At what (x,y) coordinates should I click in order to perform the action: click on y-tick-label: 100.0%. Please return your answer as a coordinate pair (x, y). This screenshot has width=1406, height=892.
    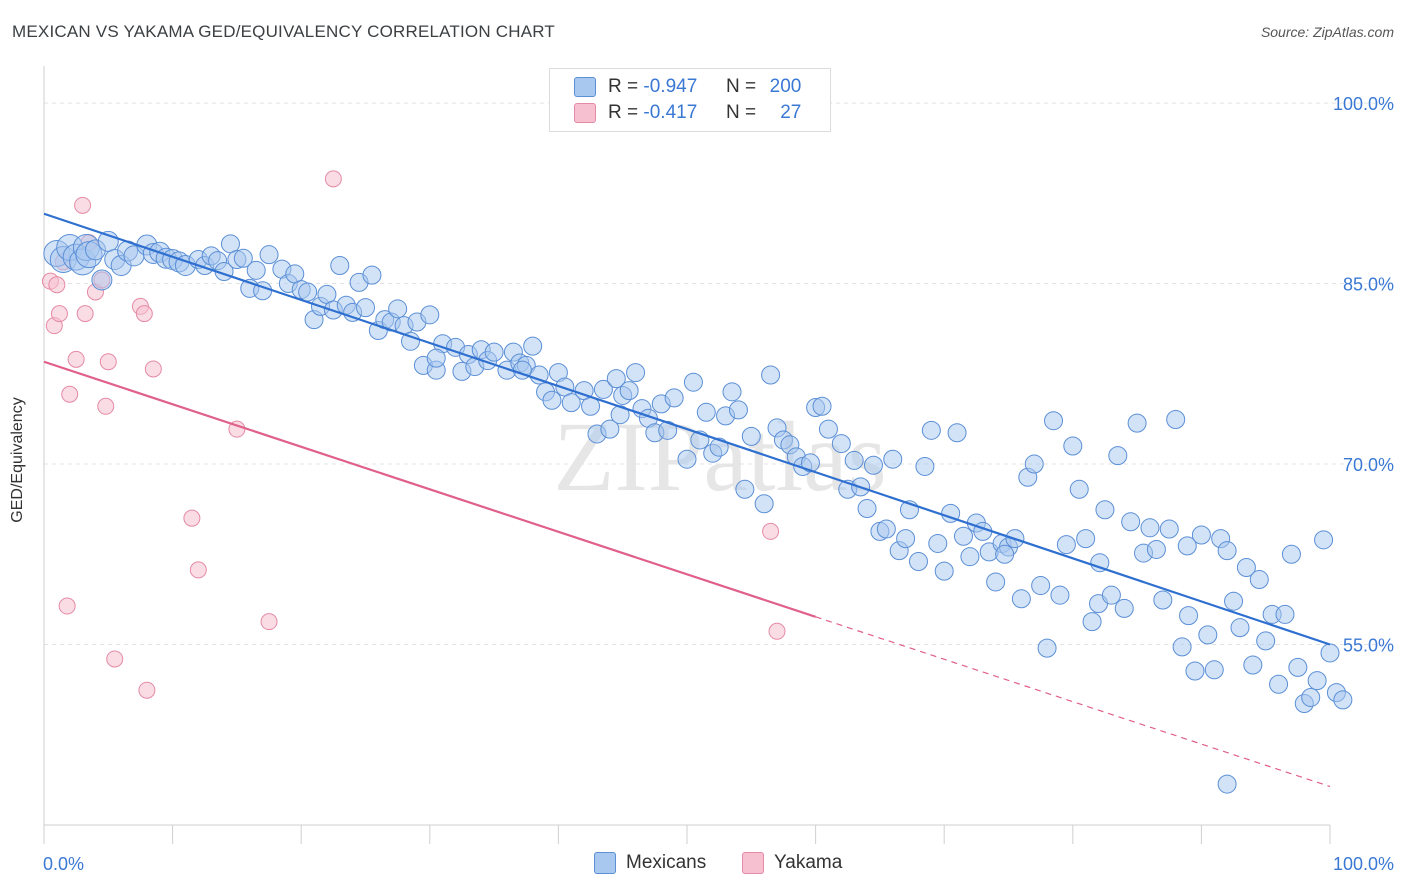
    Looking at the image, I should click on (1363, 104).